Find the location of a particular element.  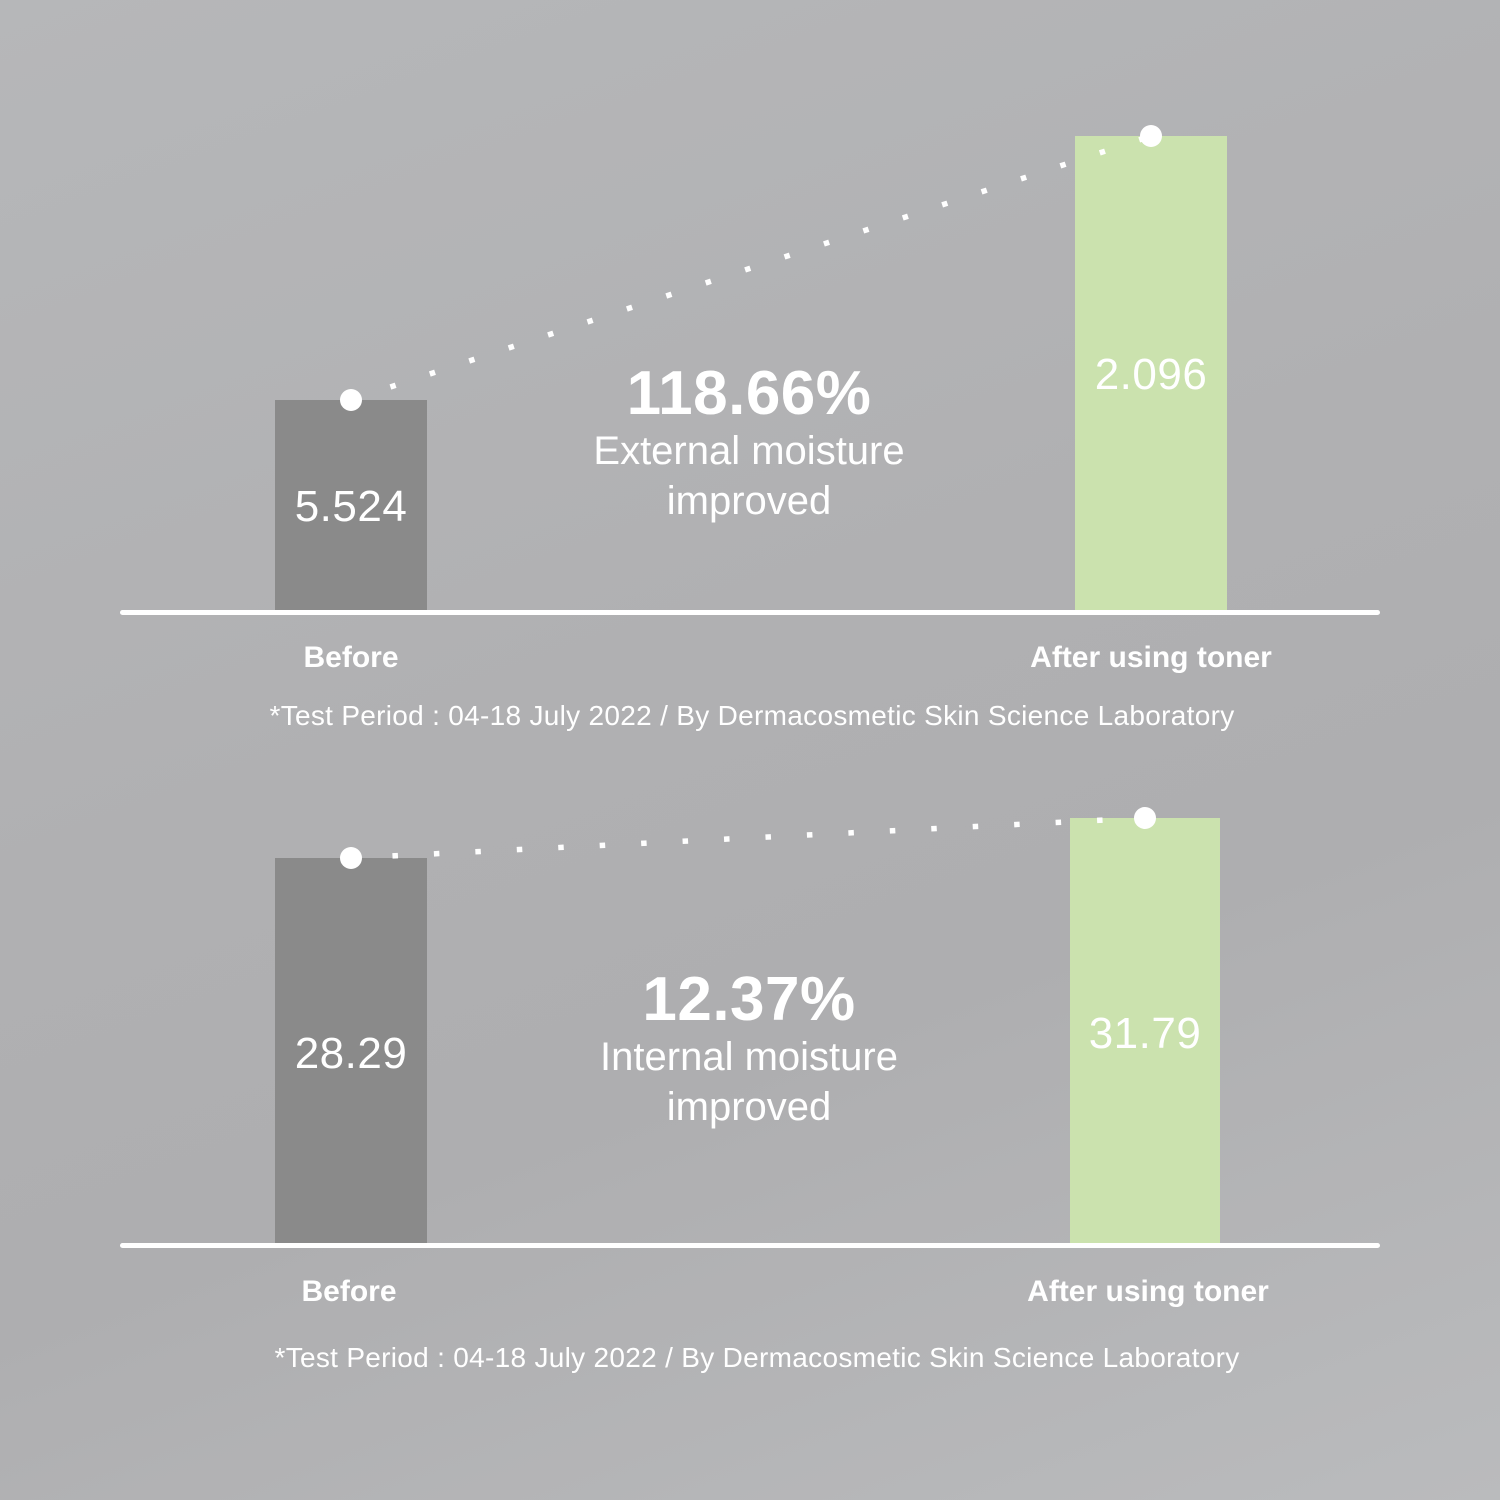

improvement-caption-line1: Internal moisture is located at coordinates (749, 1057).